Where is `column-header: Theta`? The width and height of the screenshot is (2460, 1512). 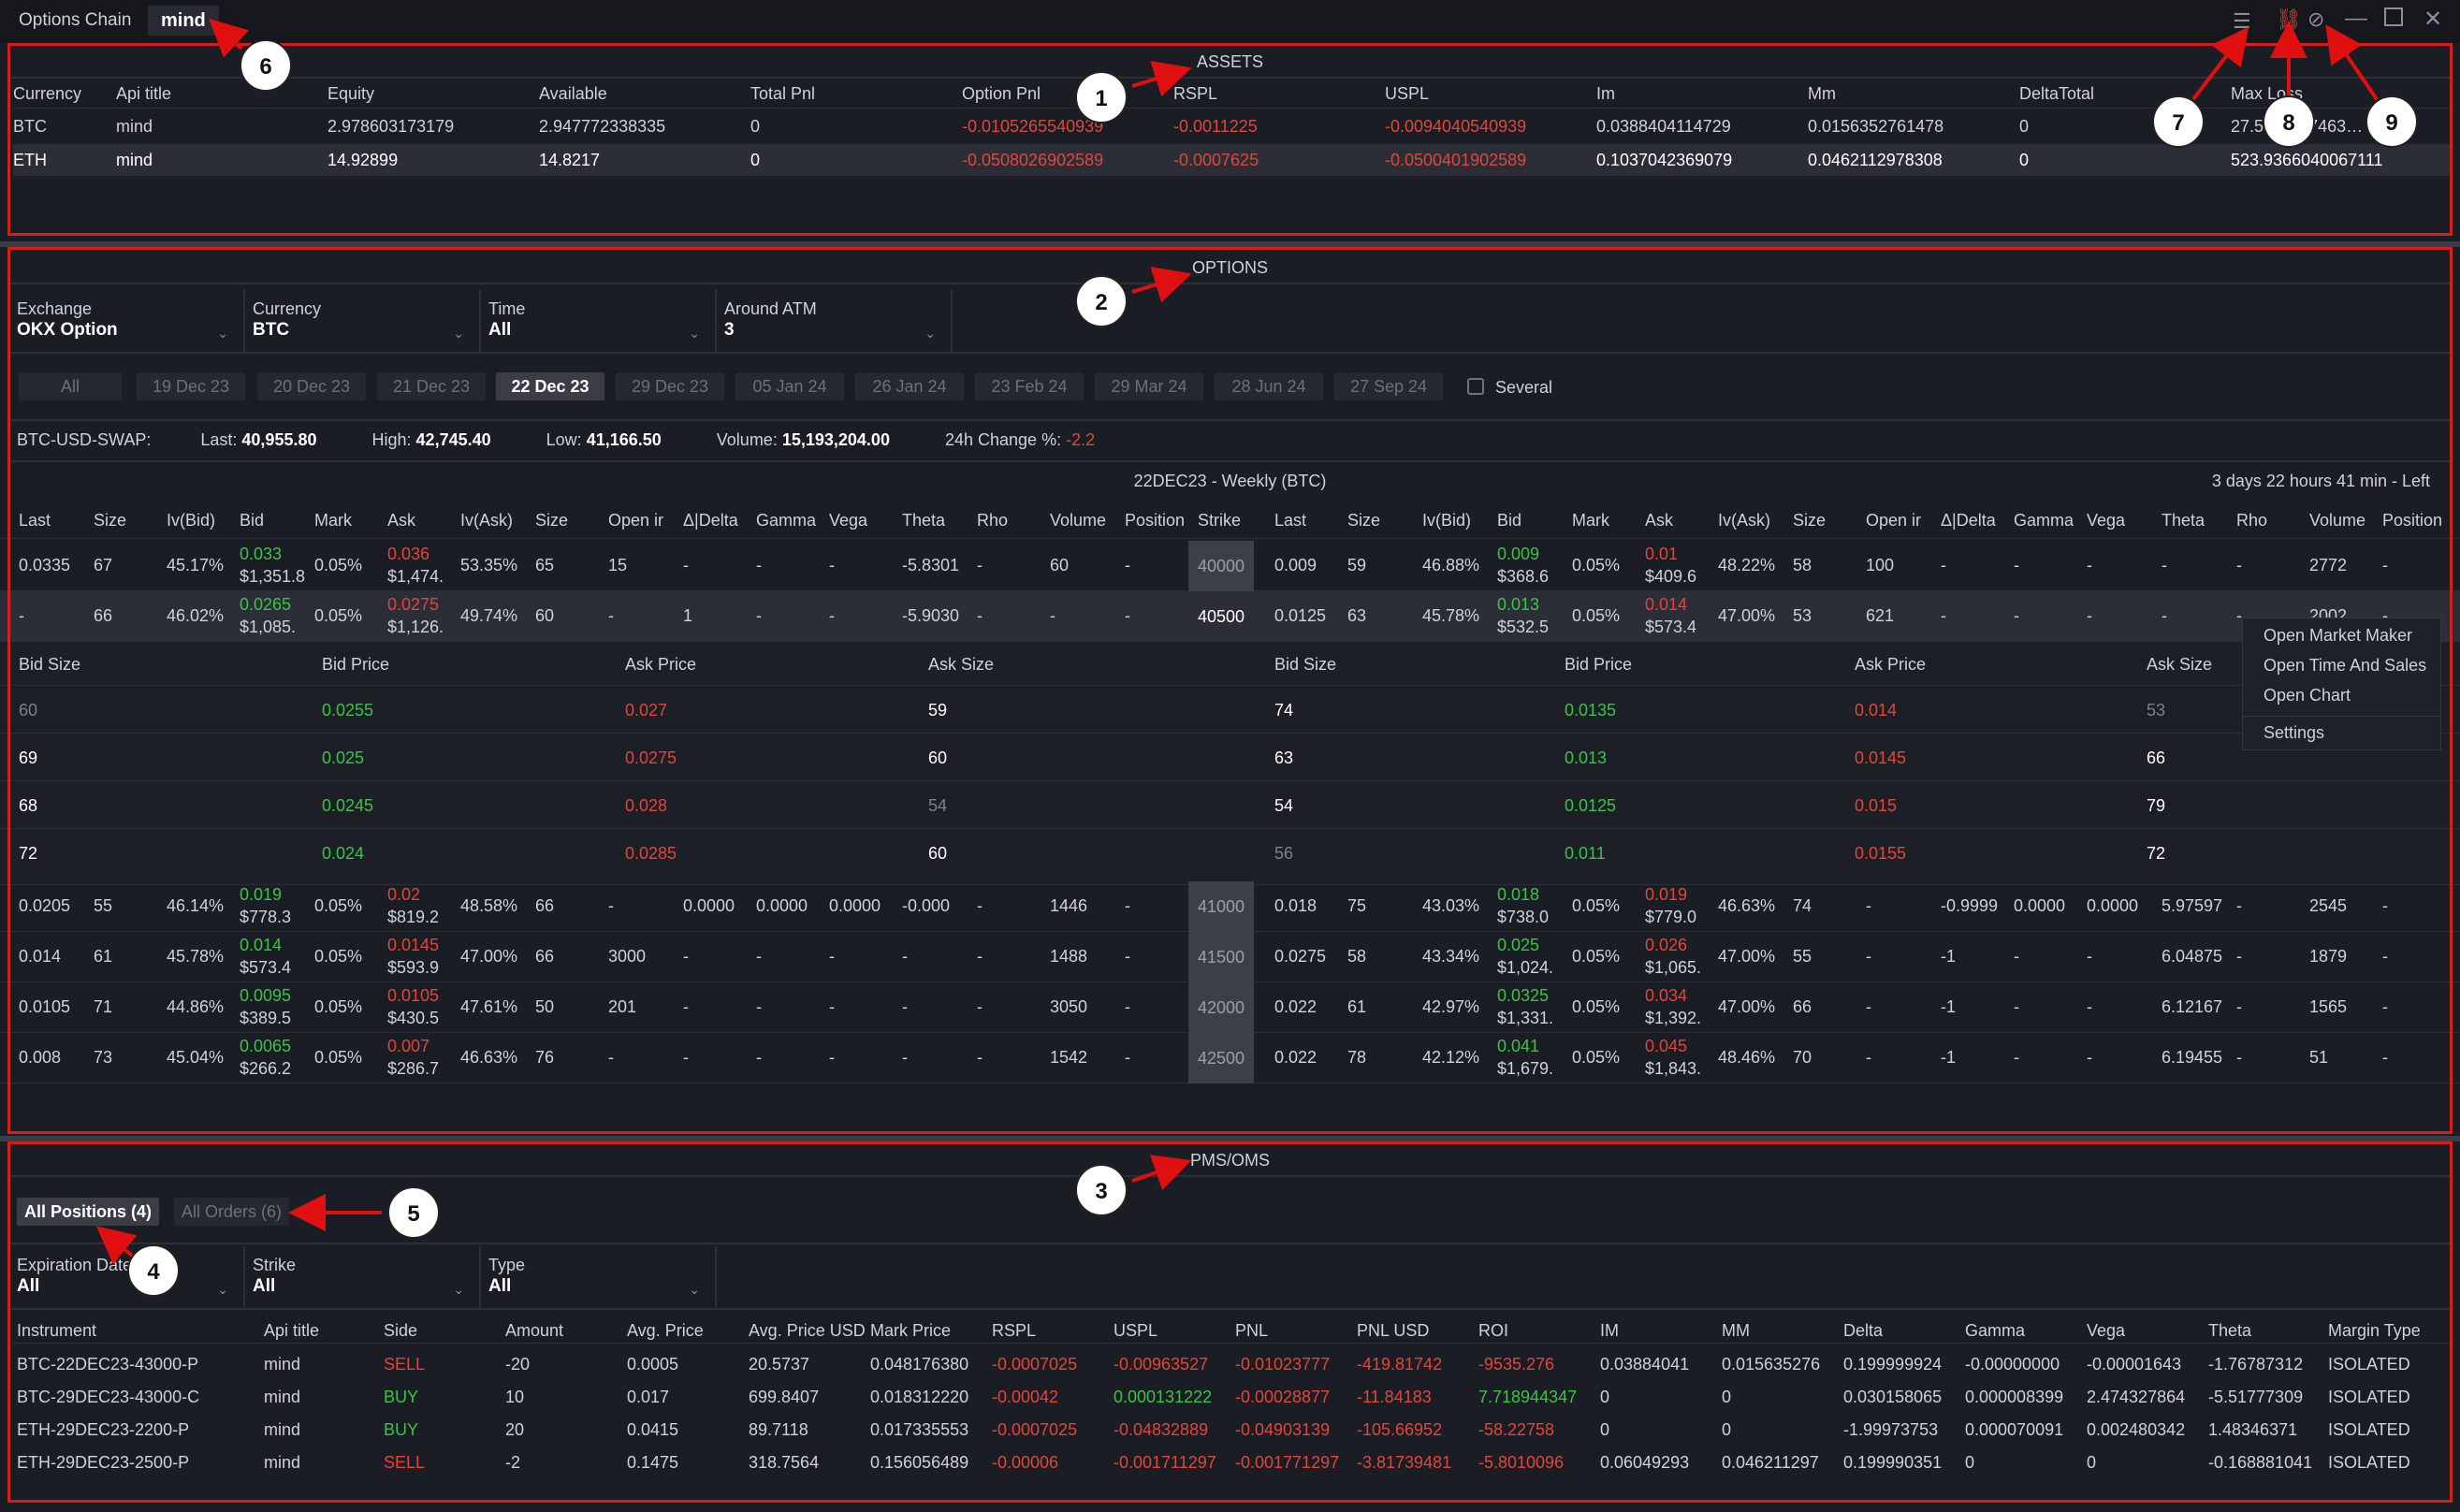
column-header: Theta is located at coordinates (2230, 1330).